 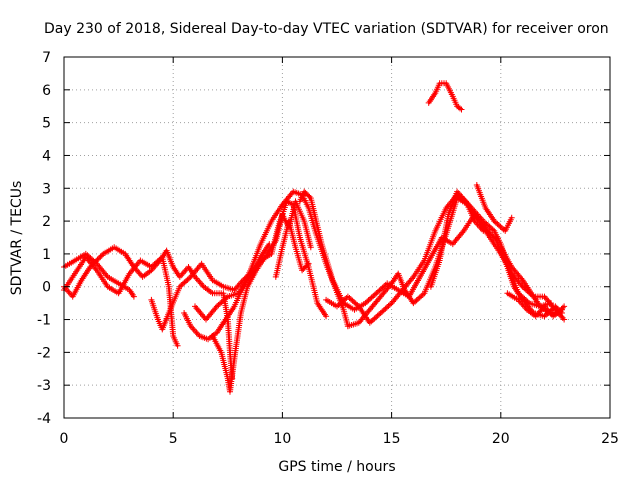 I want to click on y-tick-label: -2, so click(x=44, y=353).